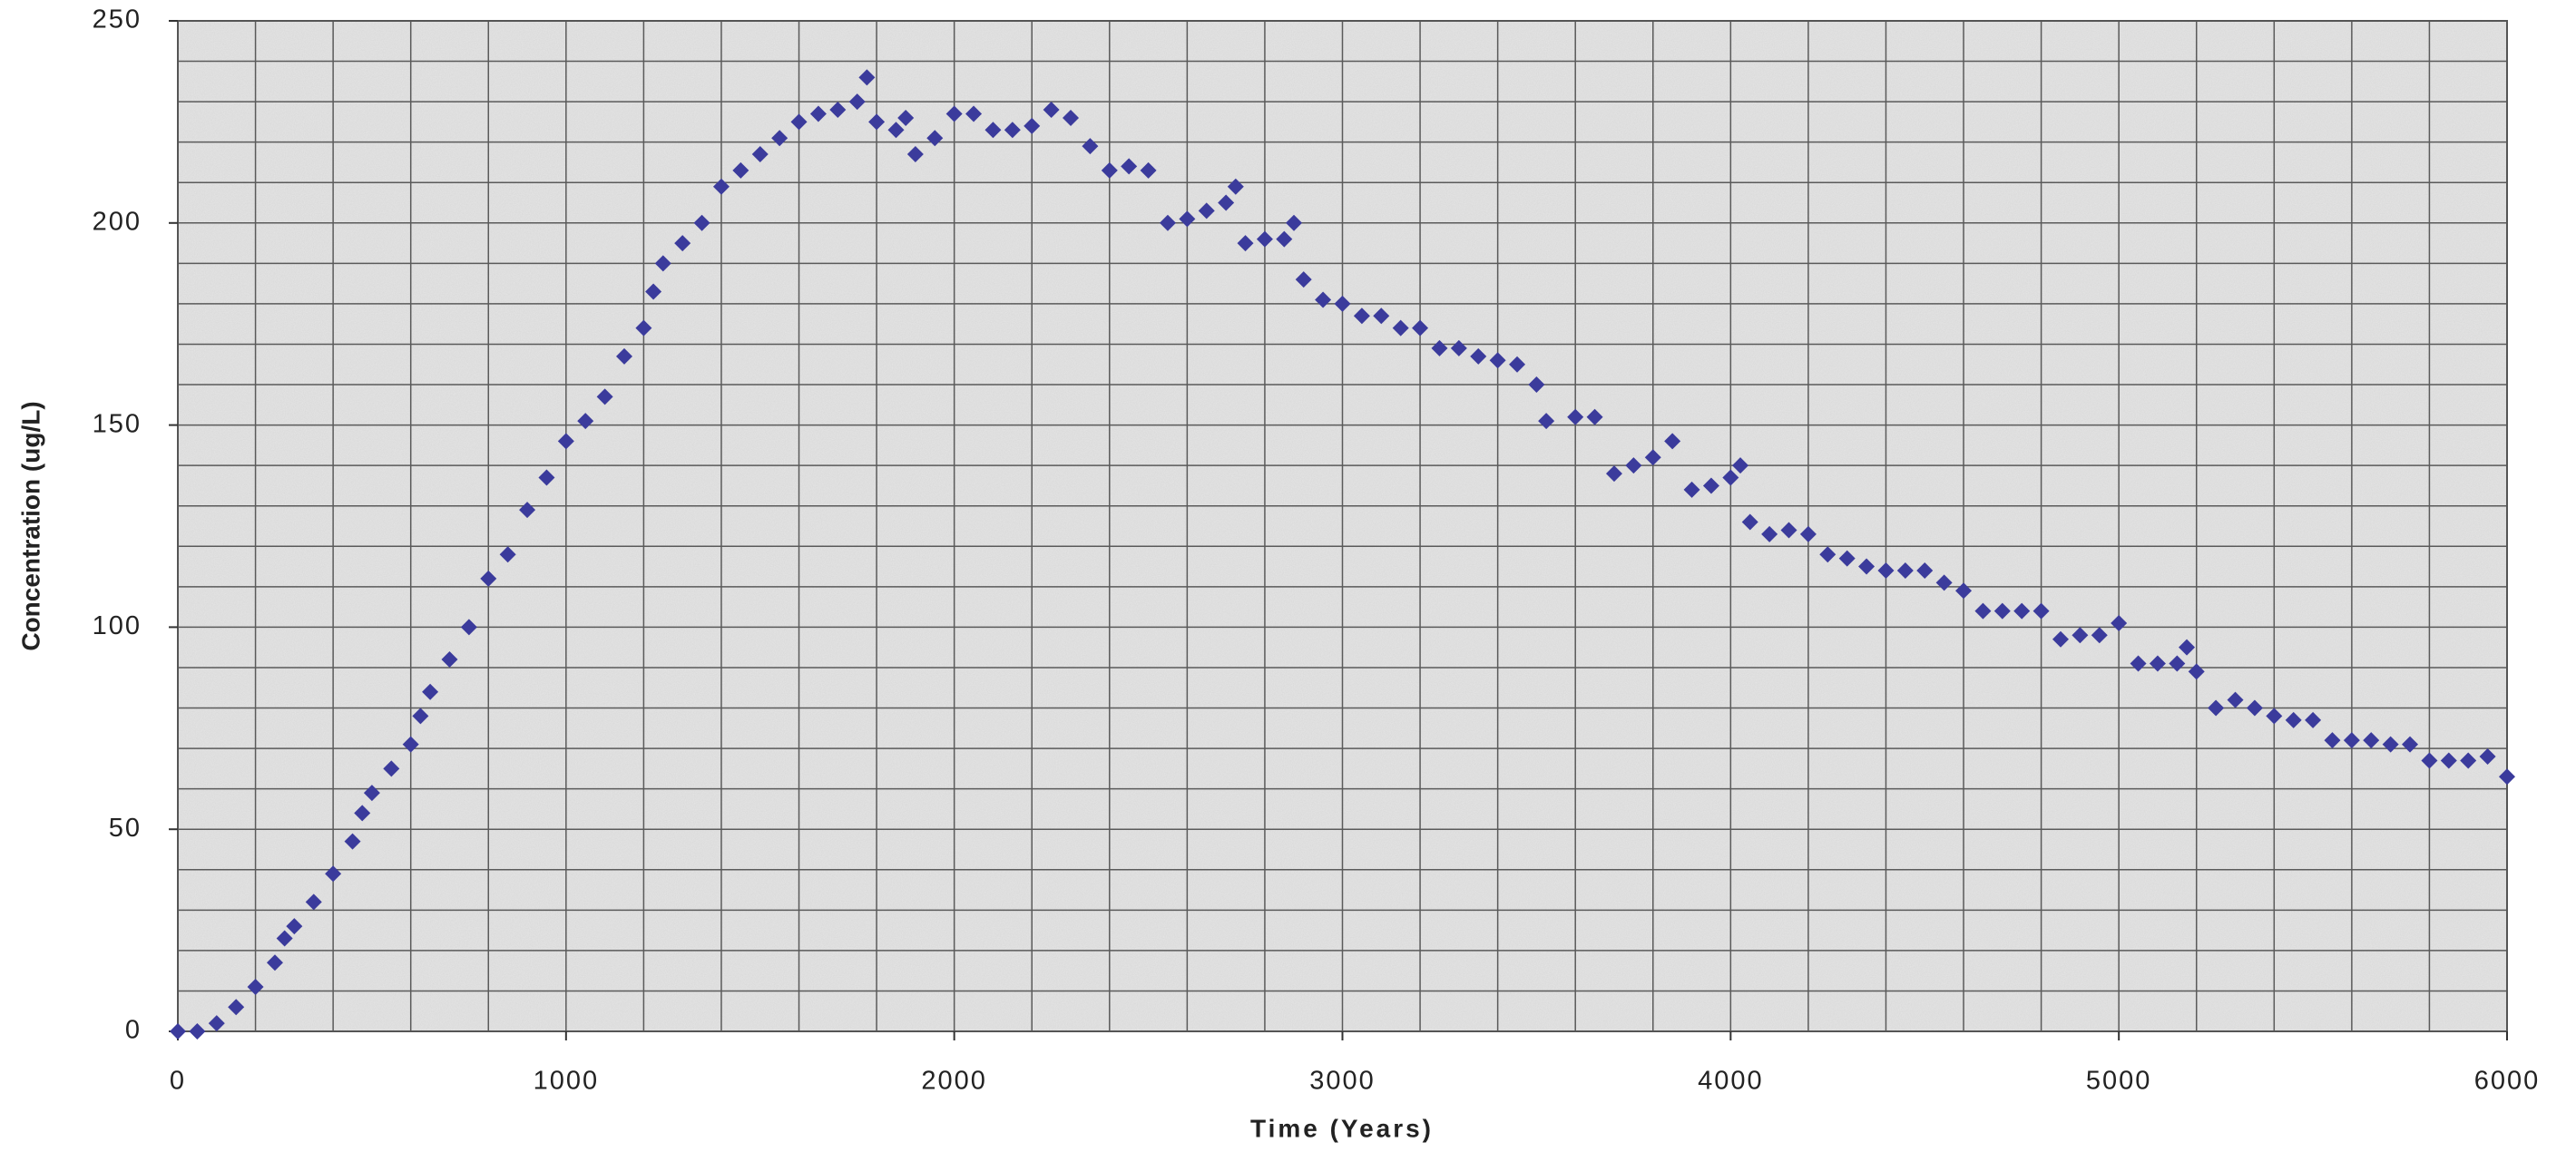 This screenshot has width=2576, height=1152. Describe the element at coordinates (1342, 1081) in the screenshot. I see `x-tick-label: 3000` at that location.